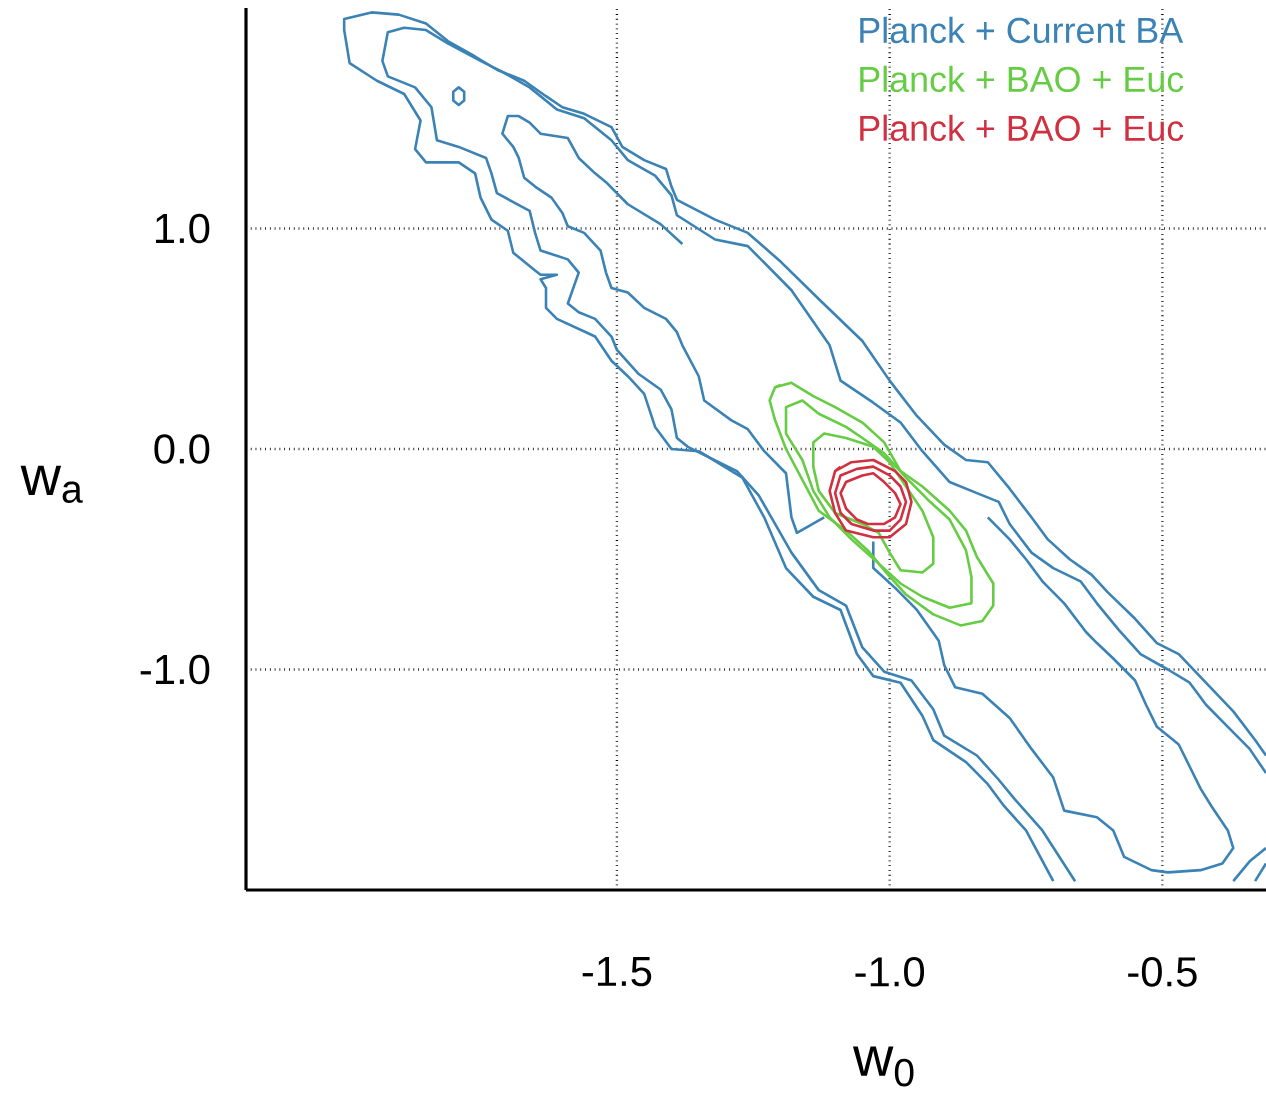 The image size is (1266, 1097). Describe the element at coordinates (182, 228) in the screenshot. I see `y-tick-label: 1.0` at that location.